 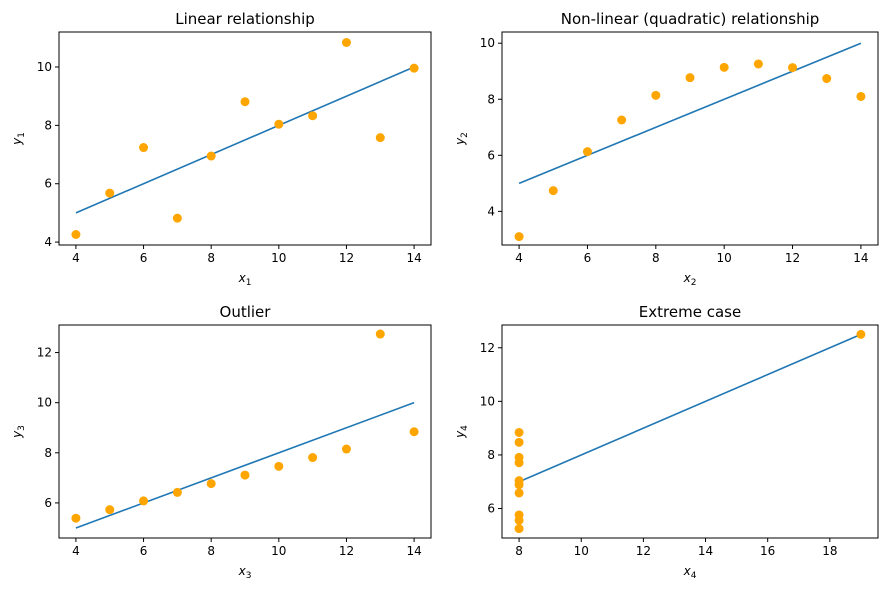 What do you see at coordinates (690, 312) in the screenshot?
I see `subplot-title: Extreme case` at bounding box center [690, 312].